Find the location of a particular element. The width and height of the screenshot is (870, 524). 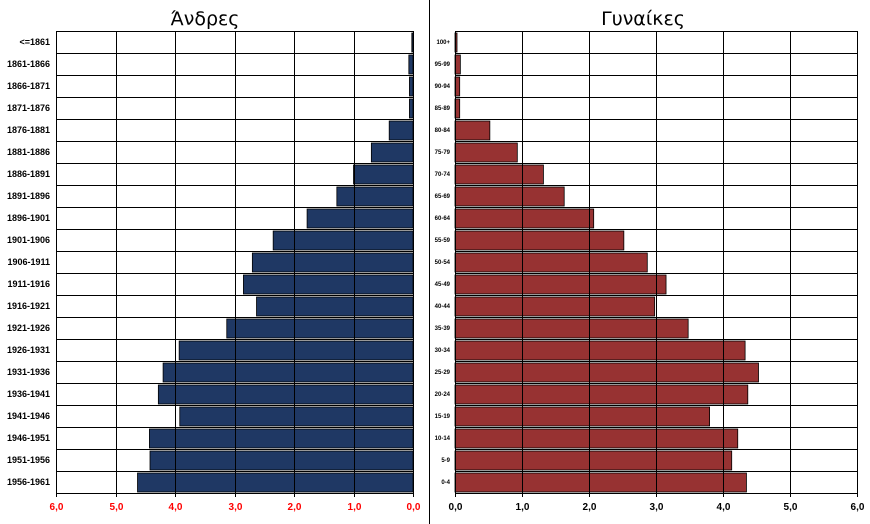

category-label: 45-49 is located at coordinates (443, 285).